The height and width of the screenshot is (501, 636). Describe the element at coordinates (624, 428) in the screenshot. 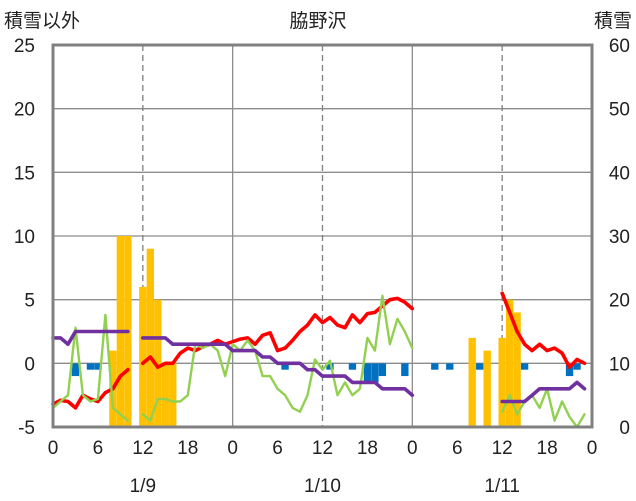

I see `right-tick-label: 0` at that location.